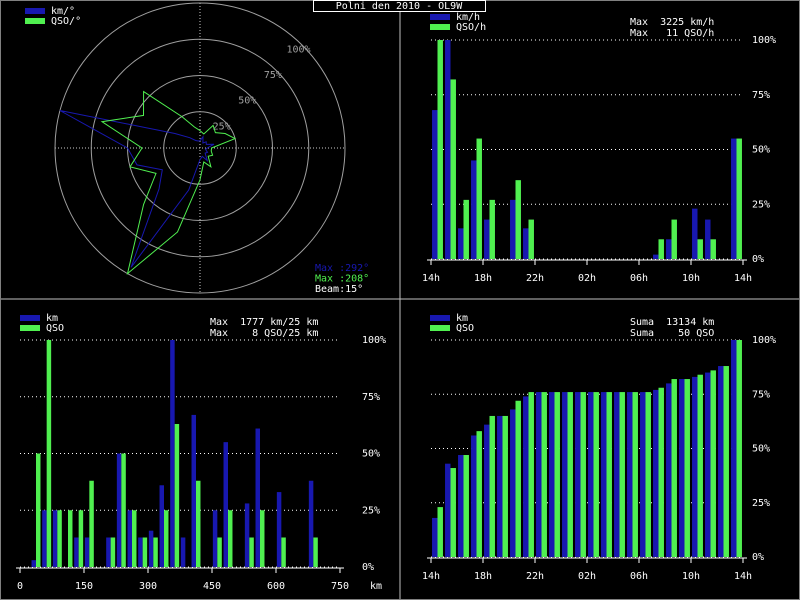 This screenshot has width=800, height=600. What do you see at coordinates (200, 148) in the screenshot?
I see `ring` at bounding box center [200, 148].